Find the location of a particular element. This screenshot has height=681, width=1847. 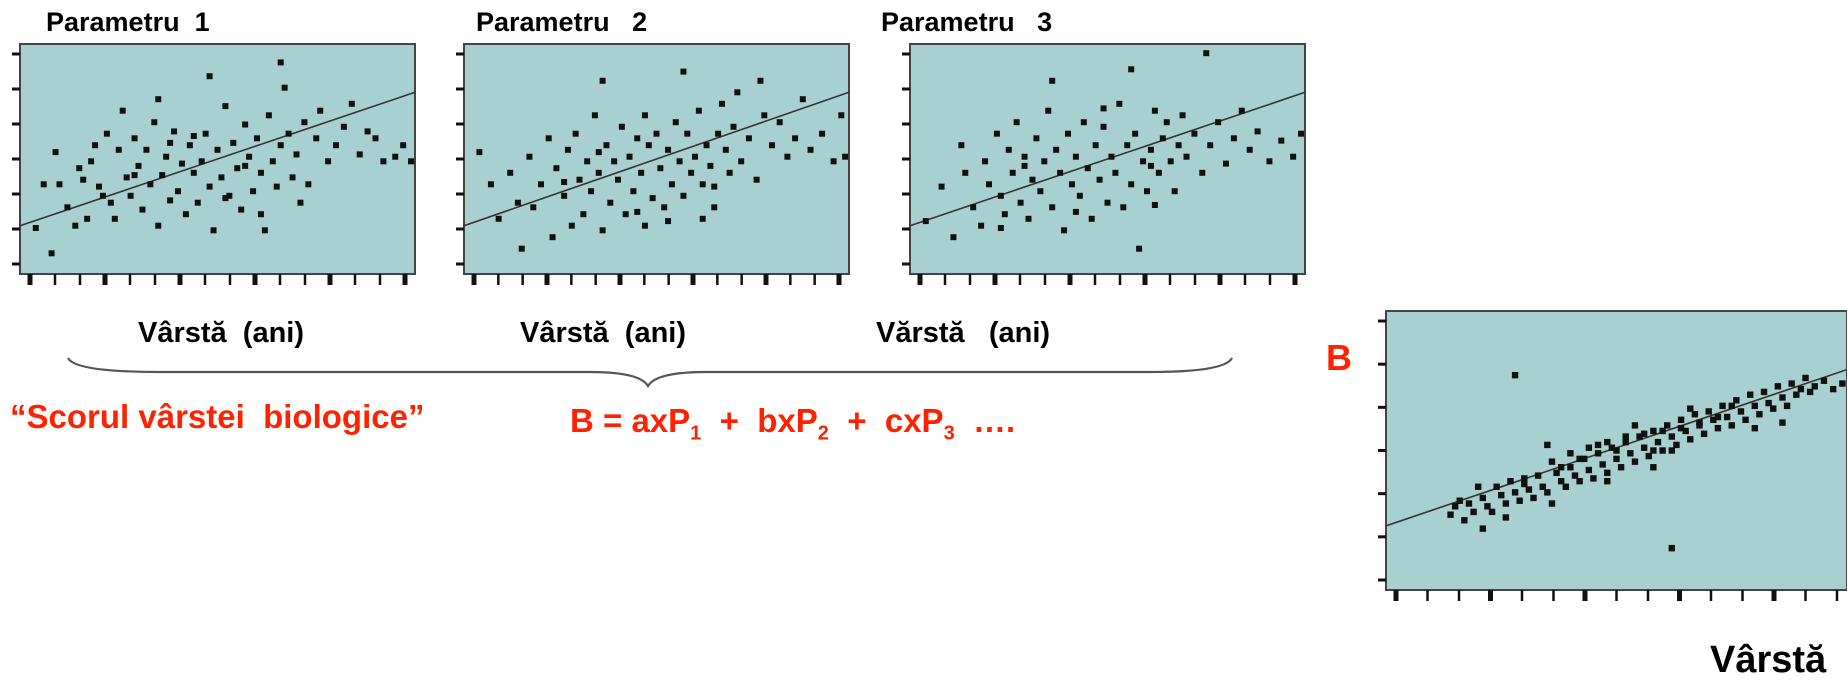

chart-combined-scatter is located at coordinates (1612, 455).